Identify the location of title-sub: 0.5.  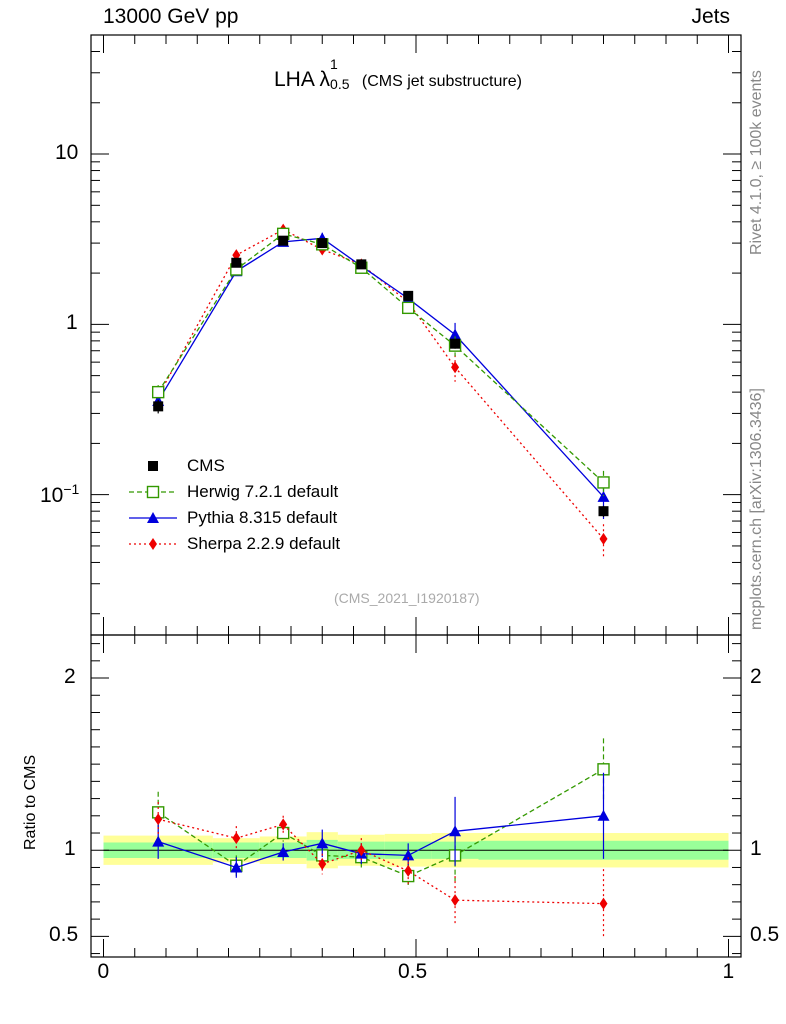
(340, 84).